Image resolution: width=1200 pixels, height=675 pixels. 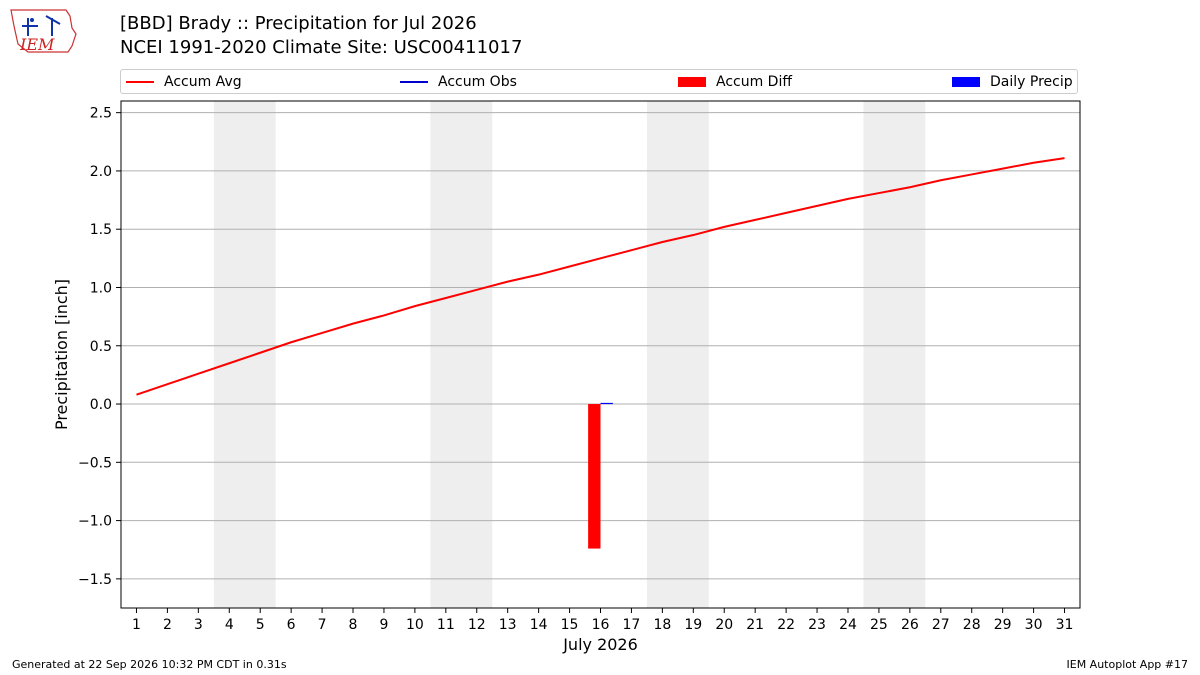 I want to click on y-tick-label: −1.5, so click(x=95, y=580).